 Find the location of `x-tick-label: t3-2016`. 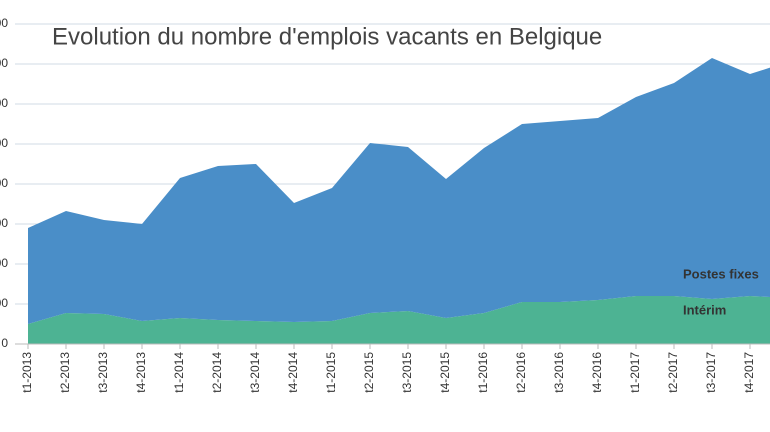

x-tick-label: t3-2016 is located at coordinates (559, 372).